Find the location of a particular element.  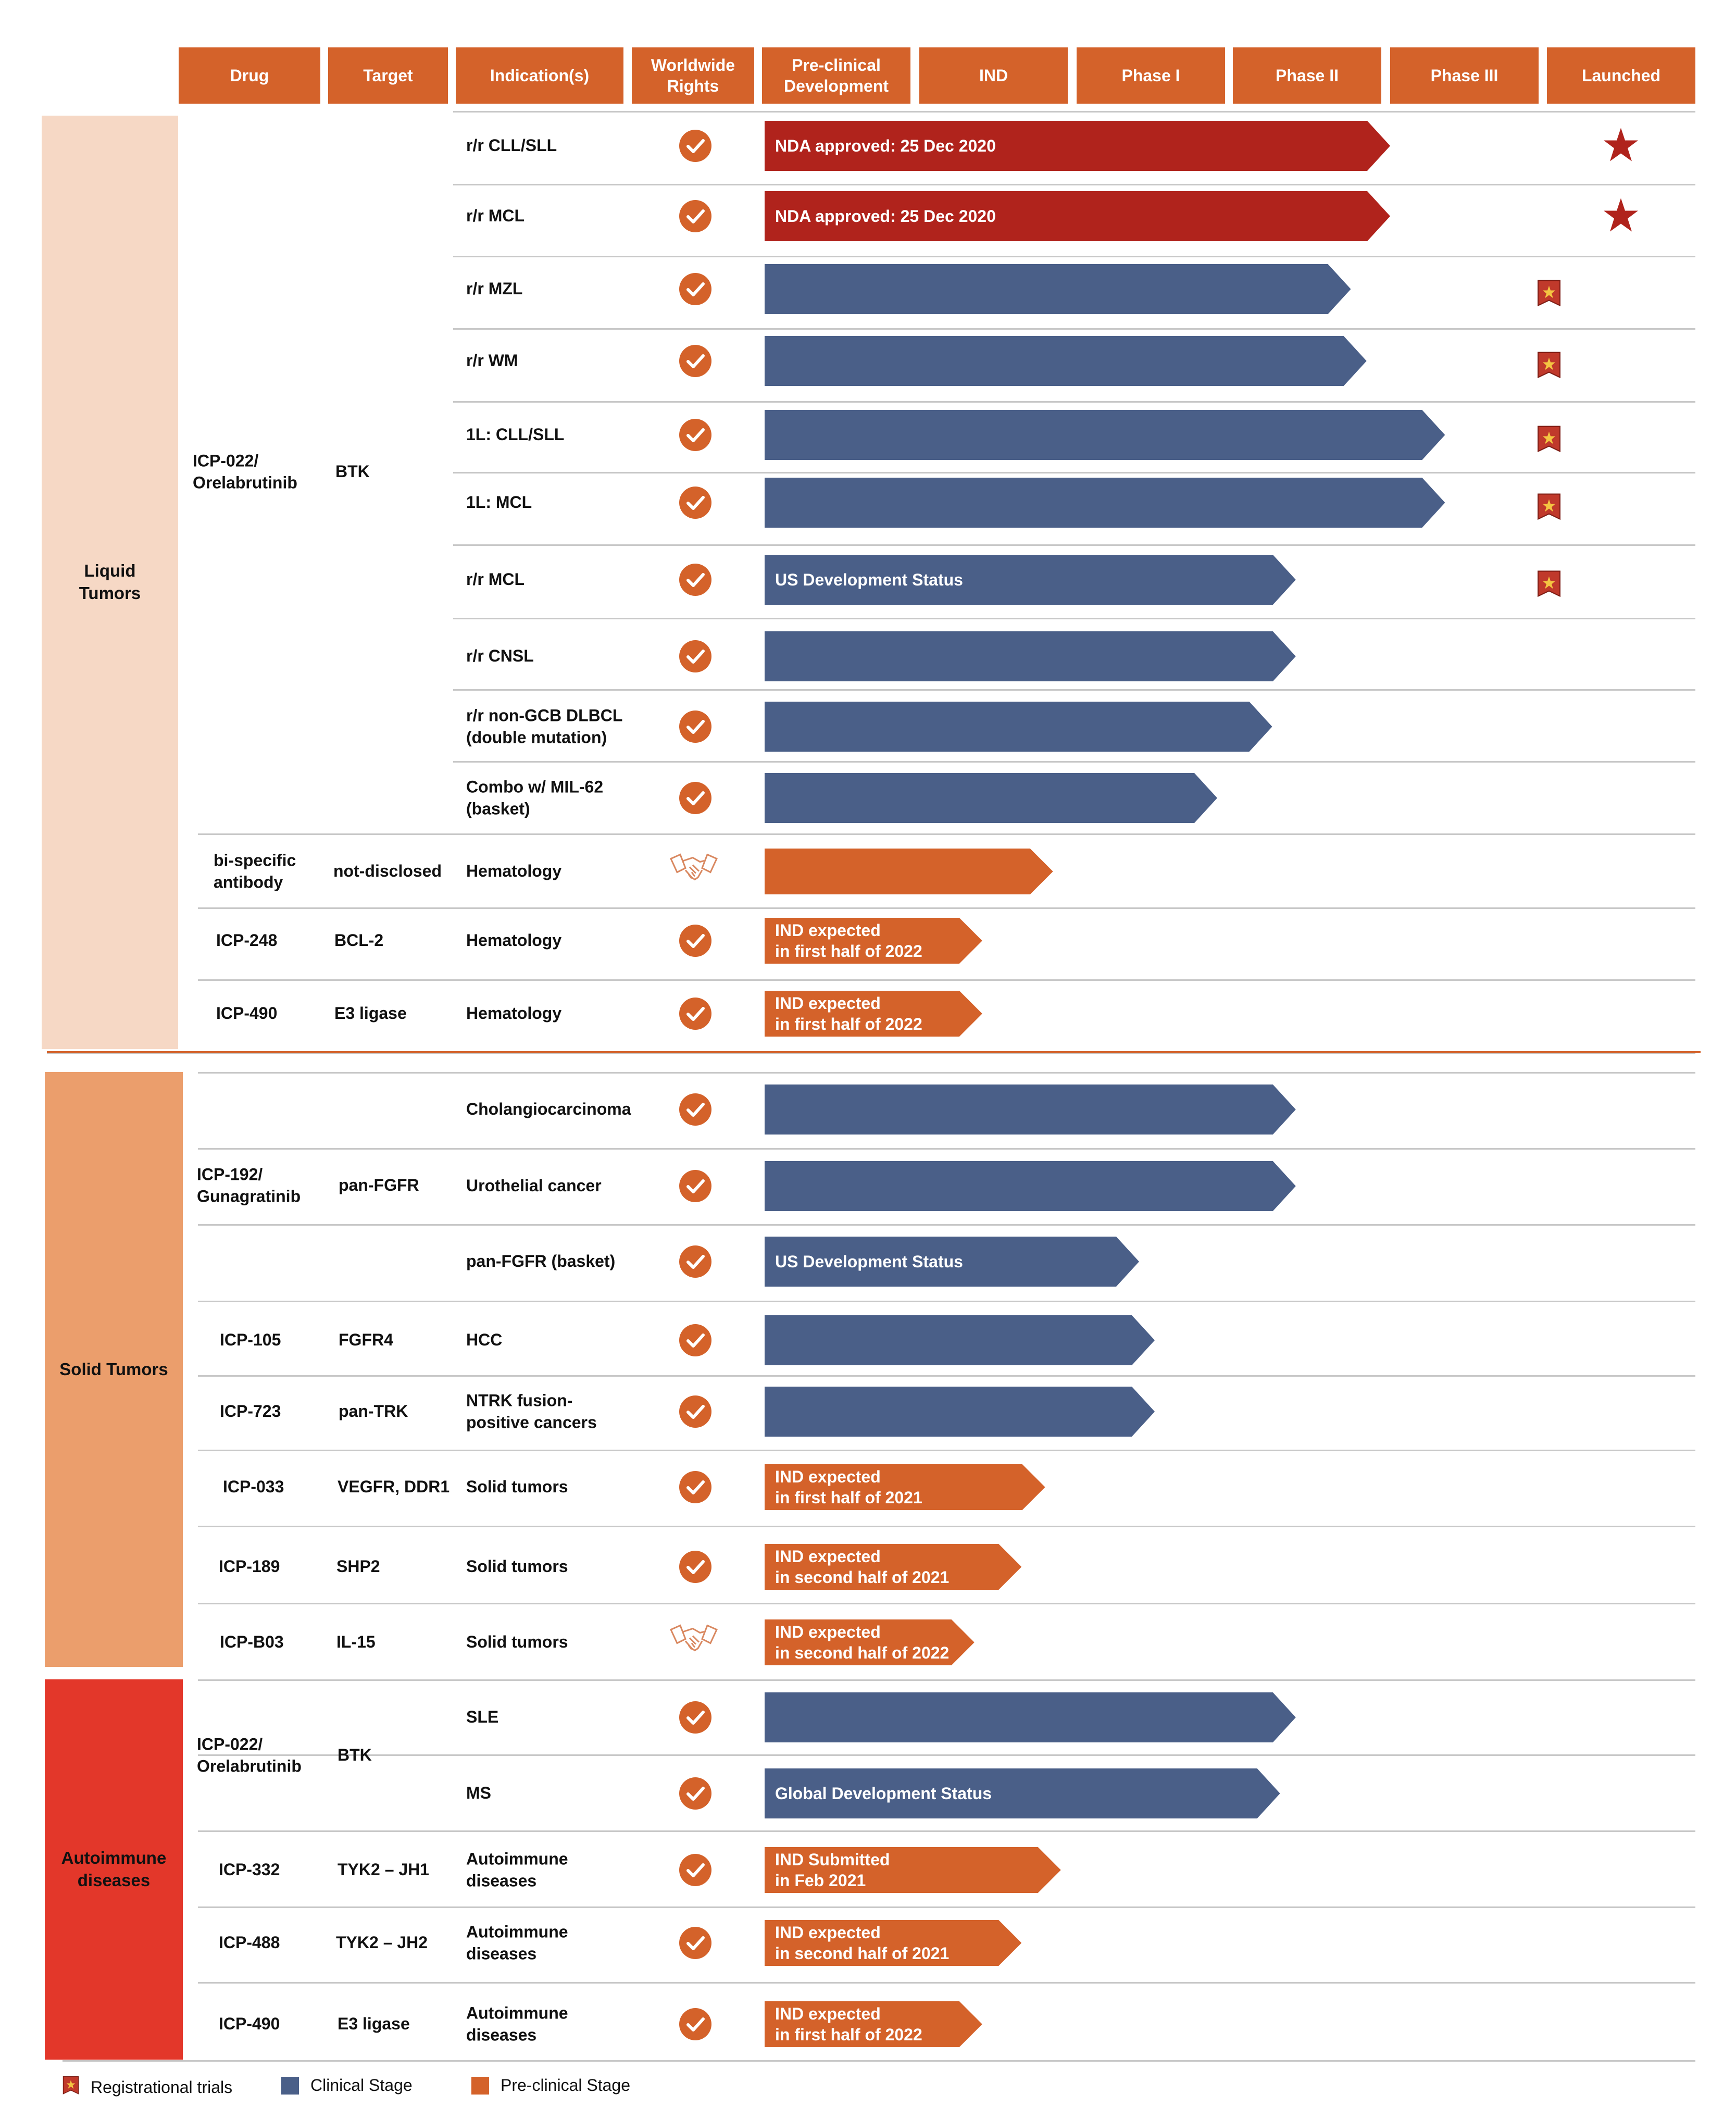

group-band-2: Autoimmune diseases is located at coordinates (114, 1869).